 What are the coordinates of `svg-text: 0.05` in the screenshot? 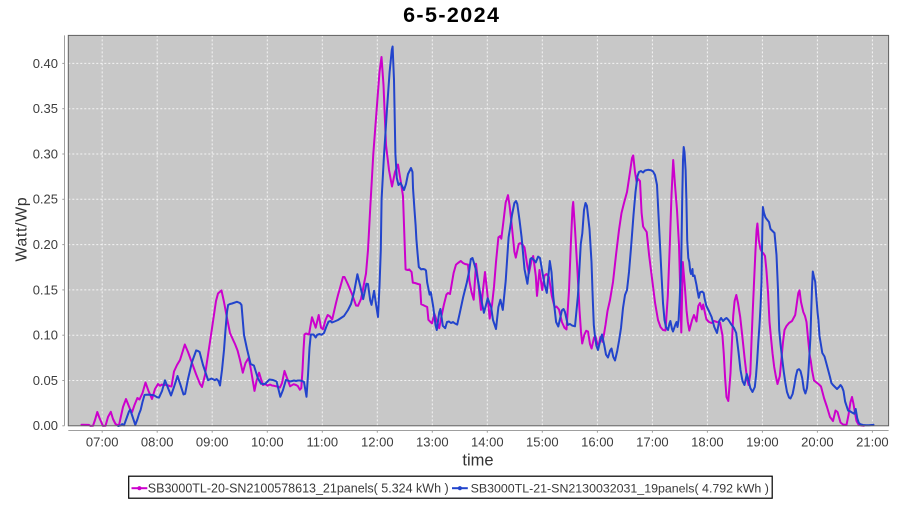 It's located at (45, 380).